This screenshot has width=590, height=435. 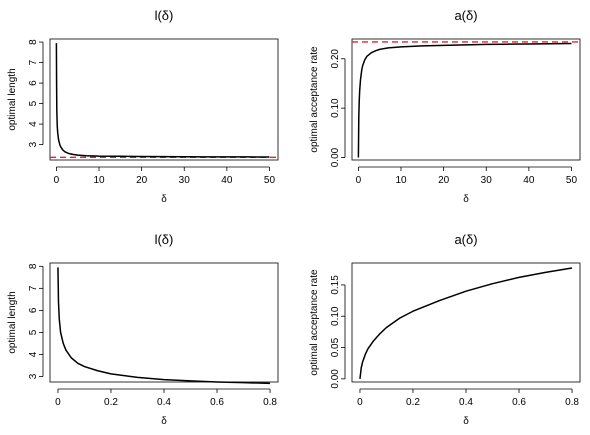 I want to click on y-tick-label: 0.15, so click(x=335, y=285).